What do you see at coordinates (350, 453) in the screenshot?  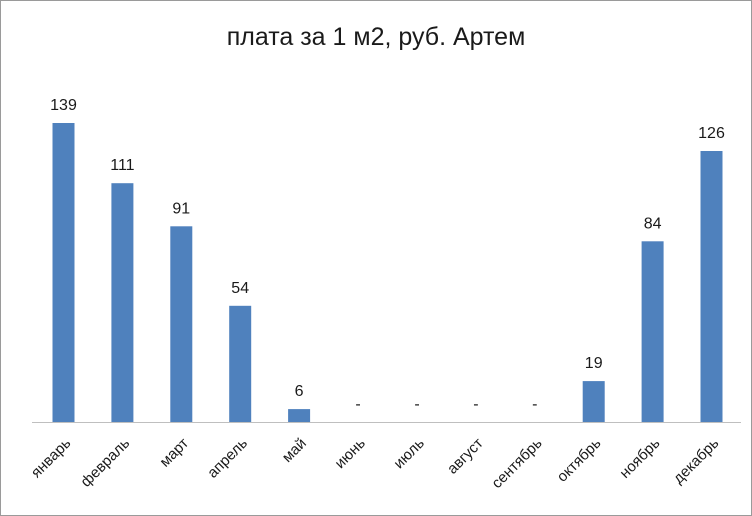 I see `x-tick-label-5: июнь` at bounding box center [350, 453].